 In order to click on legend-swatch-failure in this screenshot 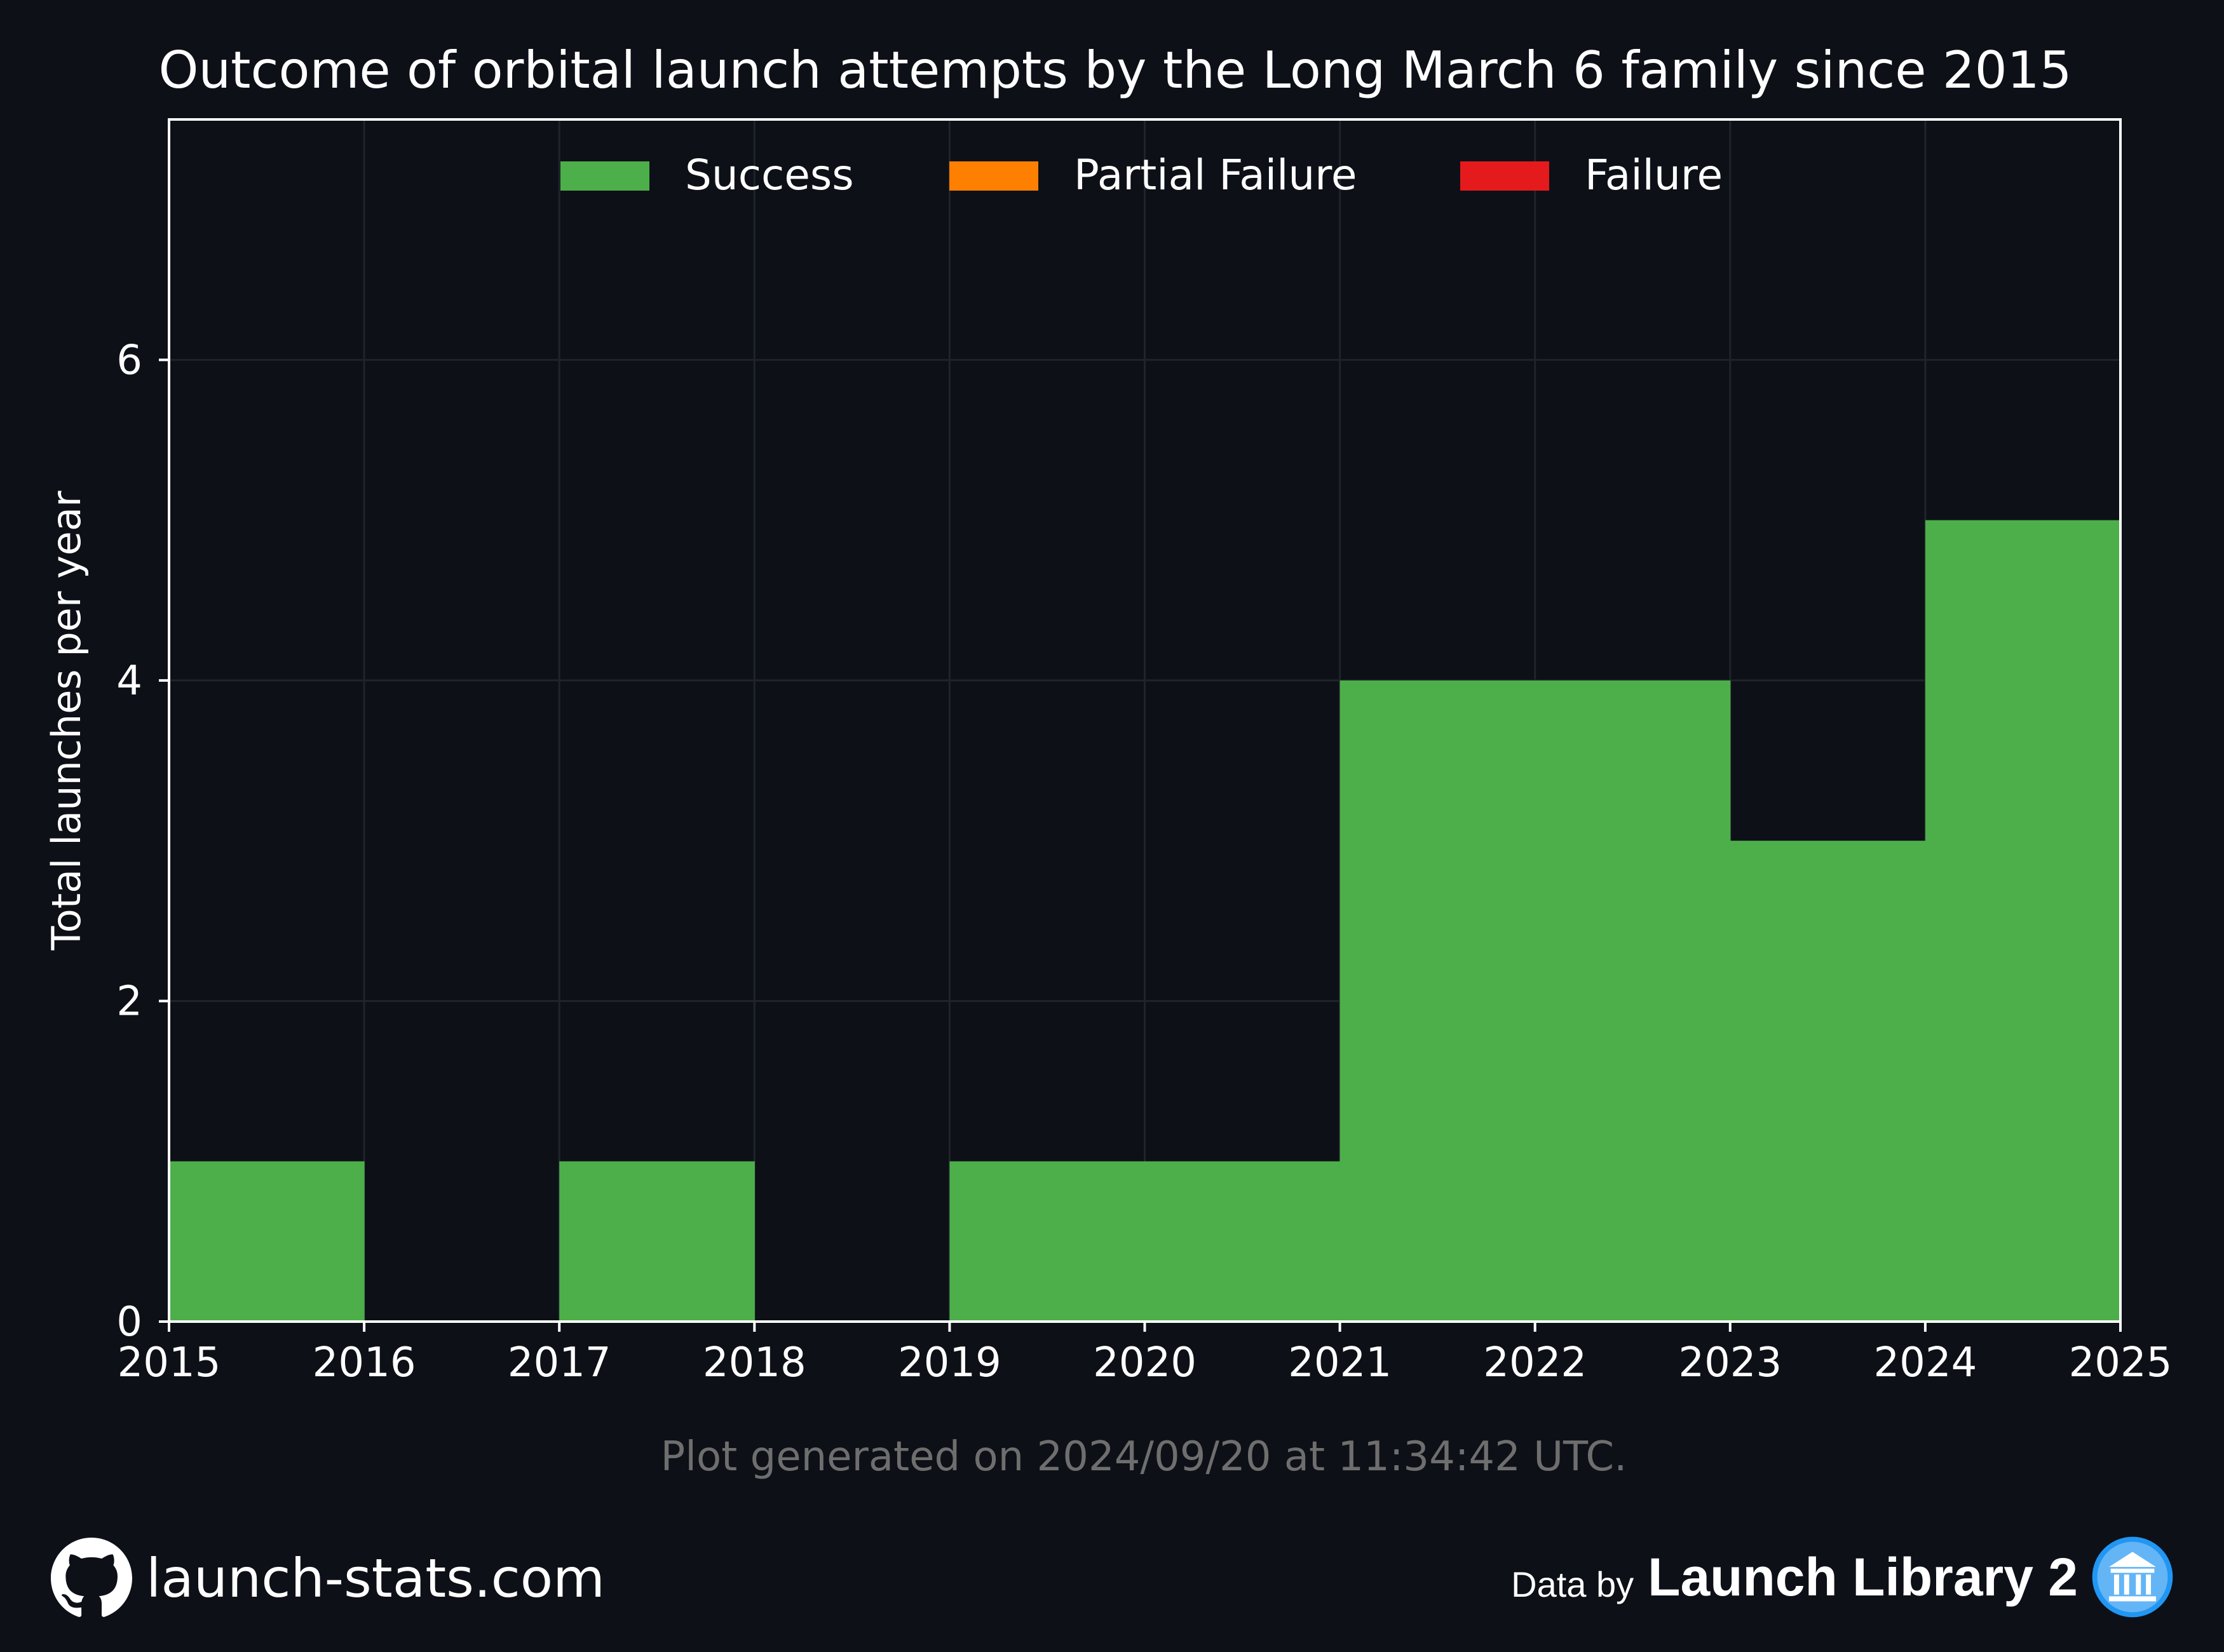, I will do `click(1505, 176)`.